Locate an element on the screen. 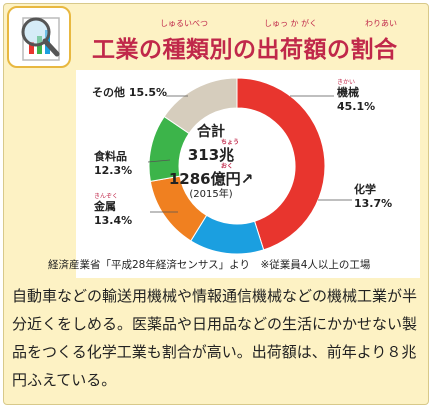  title-ruby-1: しゅるいべつ is located at coordinates (184, 23).